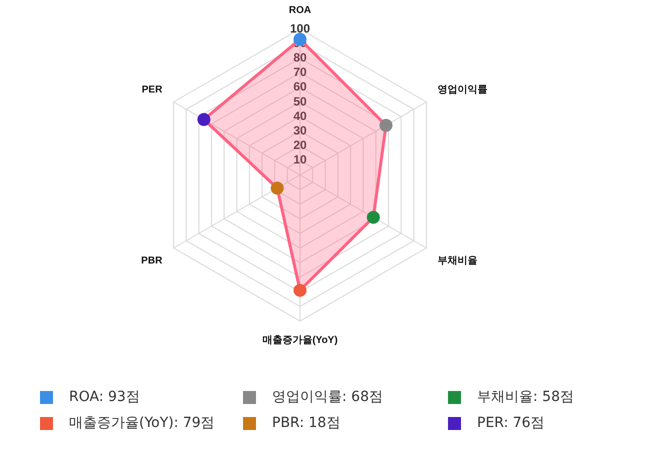 Image resolution: width=650 pixels, height=450 pixels. Describe the element at coordinates (300, 159) in the screenshot. I see `y-tick-label: 10` at that location.